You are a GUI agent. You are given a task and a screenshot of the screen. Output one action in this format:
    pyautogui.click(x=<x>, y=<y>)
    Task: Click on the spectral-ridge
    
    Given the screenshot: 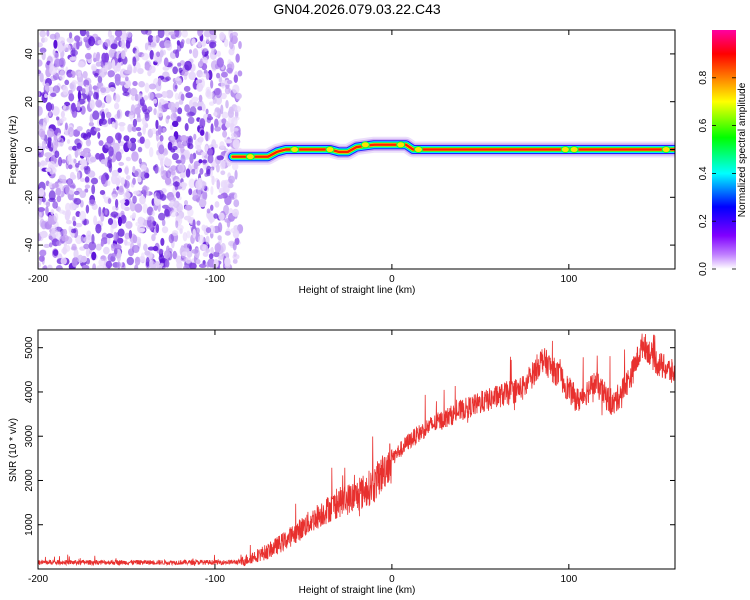 What is the action you would take?
    pyautogui.click(x=449, y=150)
    